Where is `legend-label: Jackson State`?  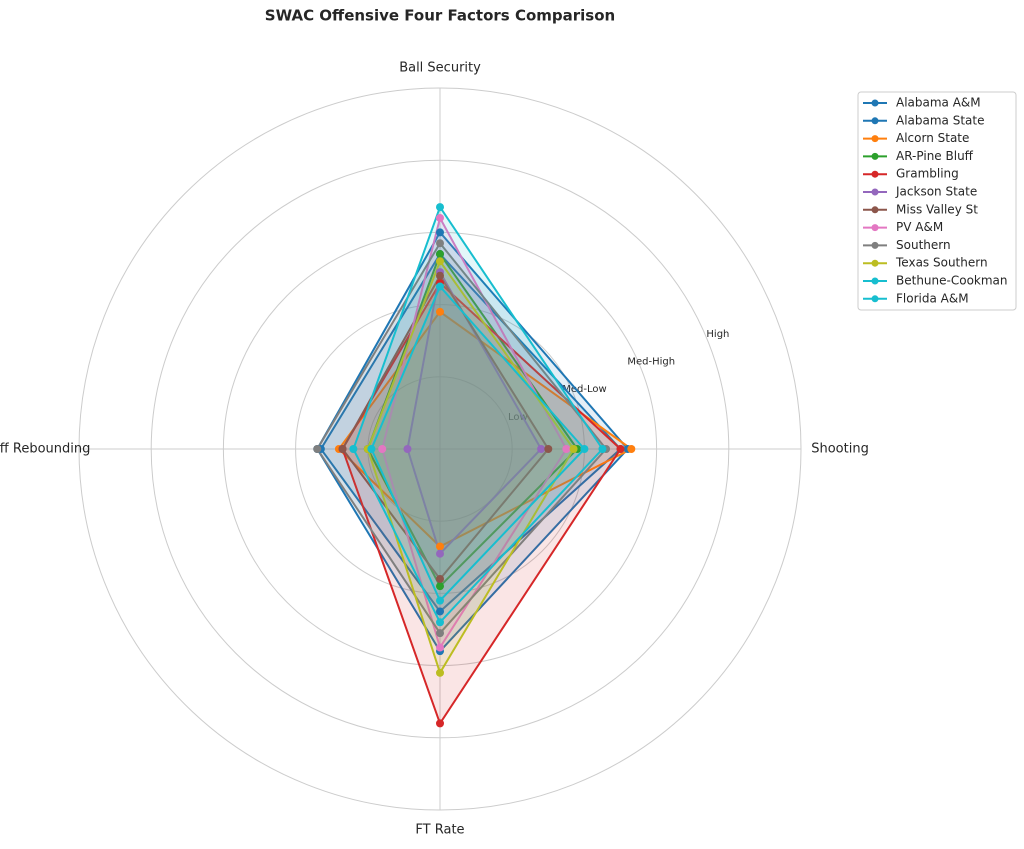
legend-label: Jackson State is located at coordinates (936, 192).